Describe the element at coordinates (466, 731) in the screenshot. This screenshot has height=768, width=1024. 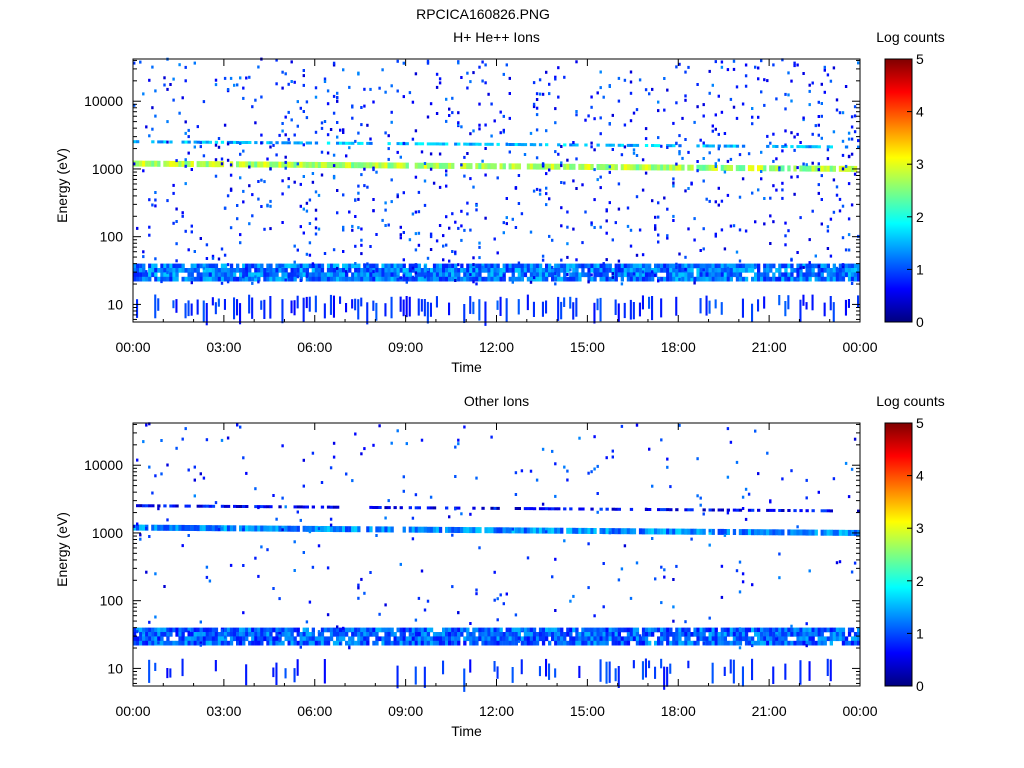
I see `x-axis-label: Time` at that location.